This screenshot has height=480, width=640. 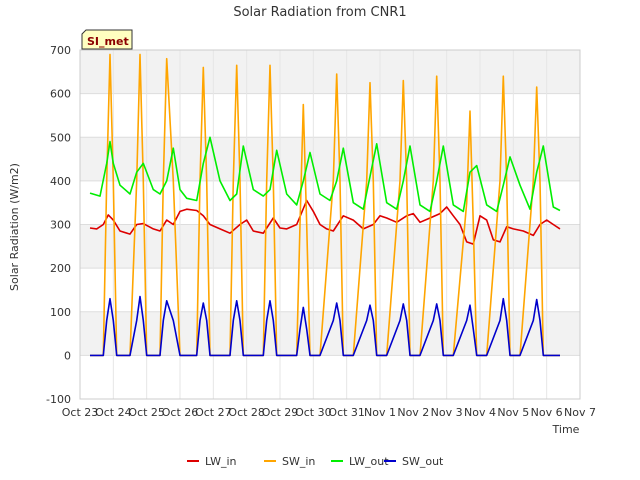 What do you see at coordinates (580, 412) in the screenshot?
I see `x-tick-label: Nov 7` at bounding box center [580, 412].